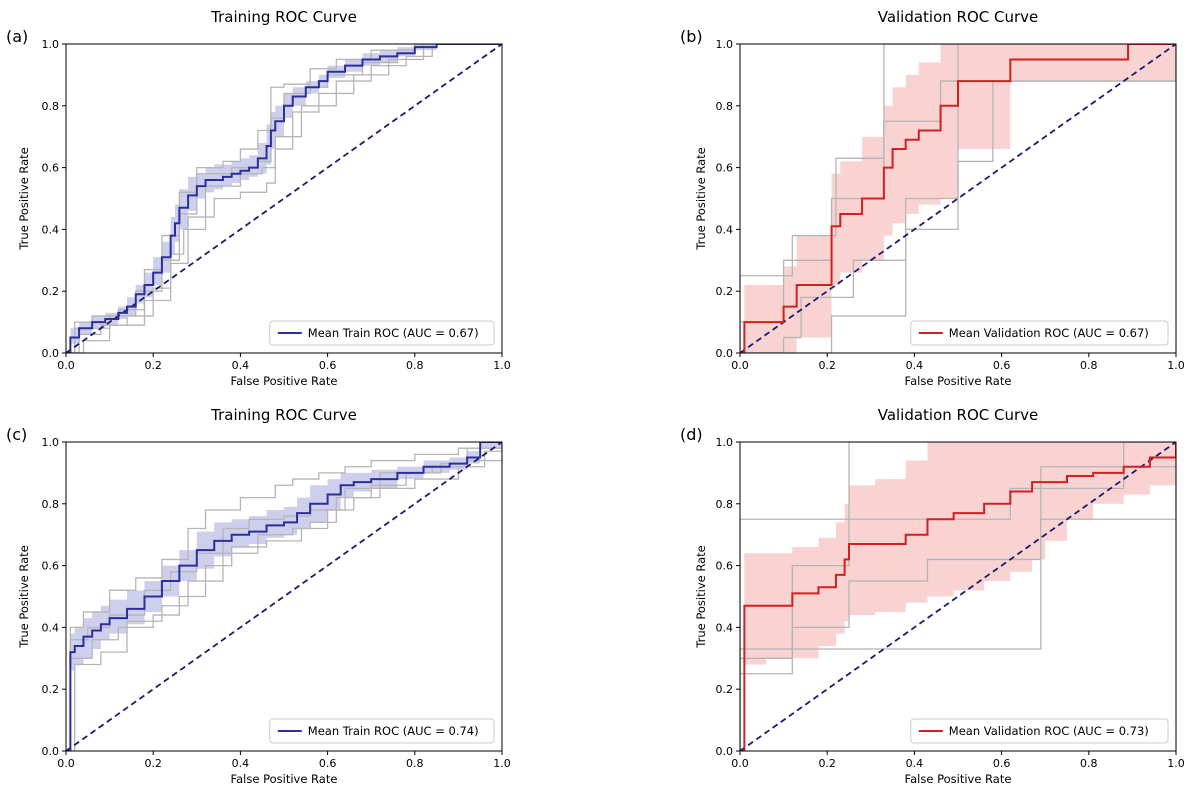  I want to click on legend-label: Mean Validation ROC (AUC = 0.73), so click(1049, 731).